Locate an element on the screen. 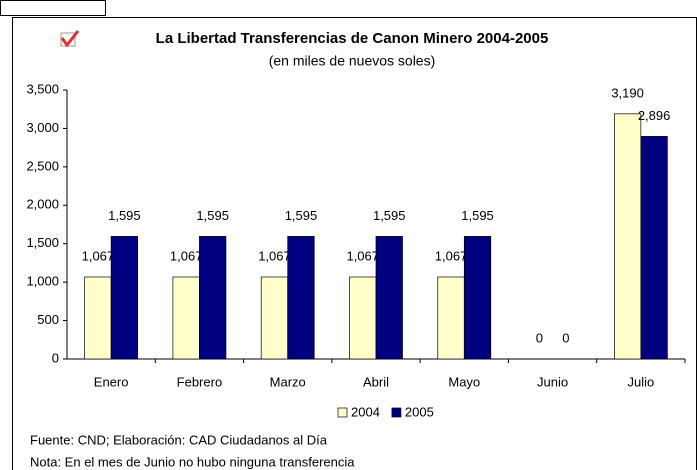 Image resolution: width=697 pixels, height=470 pixels. data-label: 3,190 is located at coordinates (627, 92).